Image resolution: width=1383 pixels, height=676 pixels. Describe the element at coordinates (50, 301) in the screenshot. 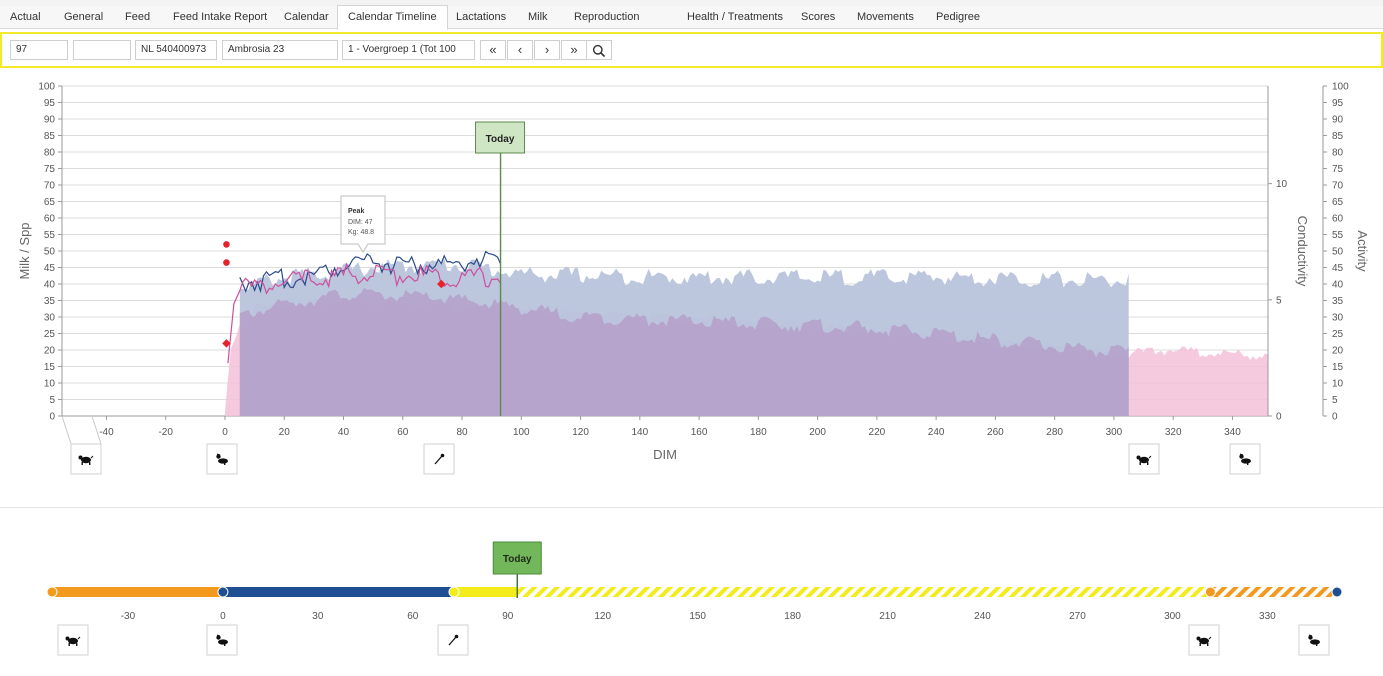

I see `y-tick-label: 35` at that location.